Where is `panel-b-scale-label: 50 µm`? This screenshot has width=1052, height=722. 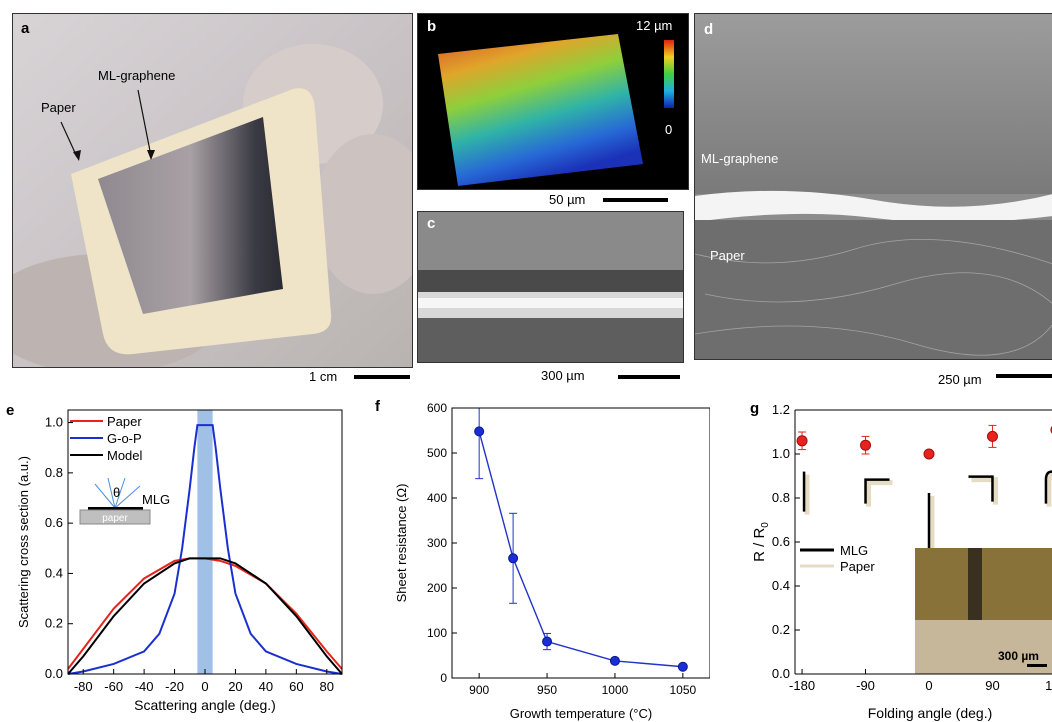
panel-b-scale-label: 50 µm is located at coordinates (567, 199).